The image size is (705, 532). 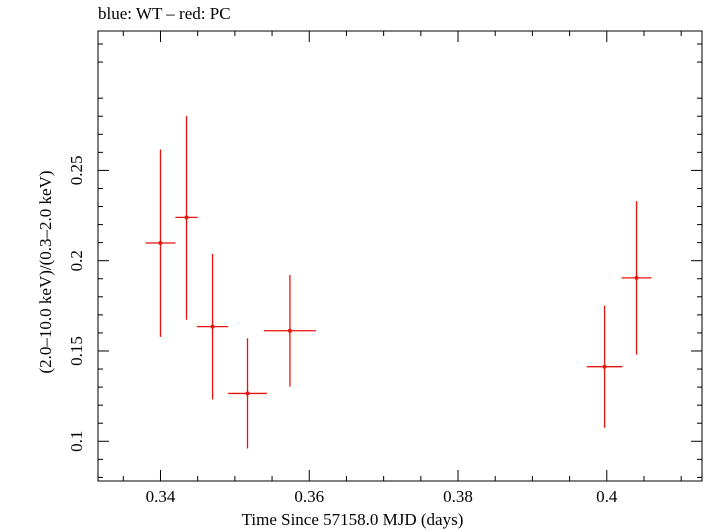 I want to click on y-tick-label: 0.1, so click(x=76, y=441).